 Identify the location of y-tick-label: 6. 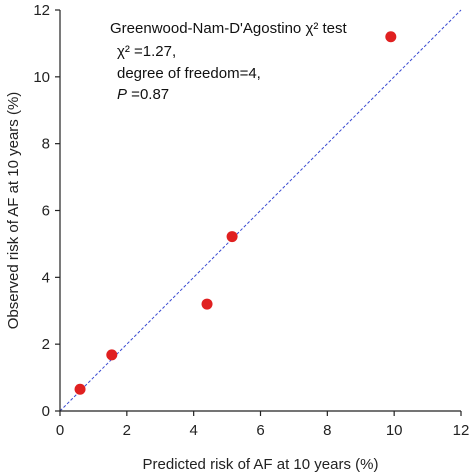
(46, 211).